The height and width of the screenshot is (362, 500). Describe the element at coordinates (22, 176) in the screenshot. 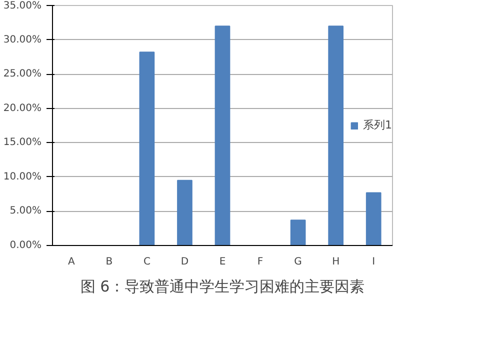

I see `y-tick-label: 10.00%` at that location.